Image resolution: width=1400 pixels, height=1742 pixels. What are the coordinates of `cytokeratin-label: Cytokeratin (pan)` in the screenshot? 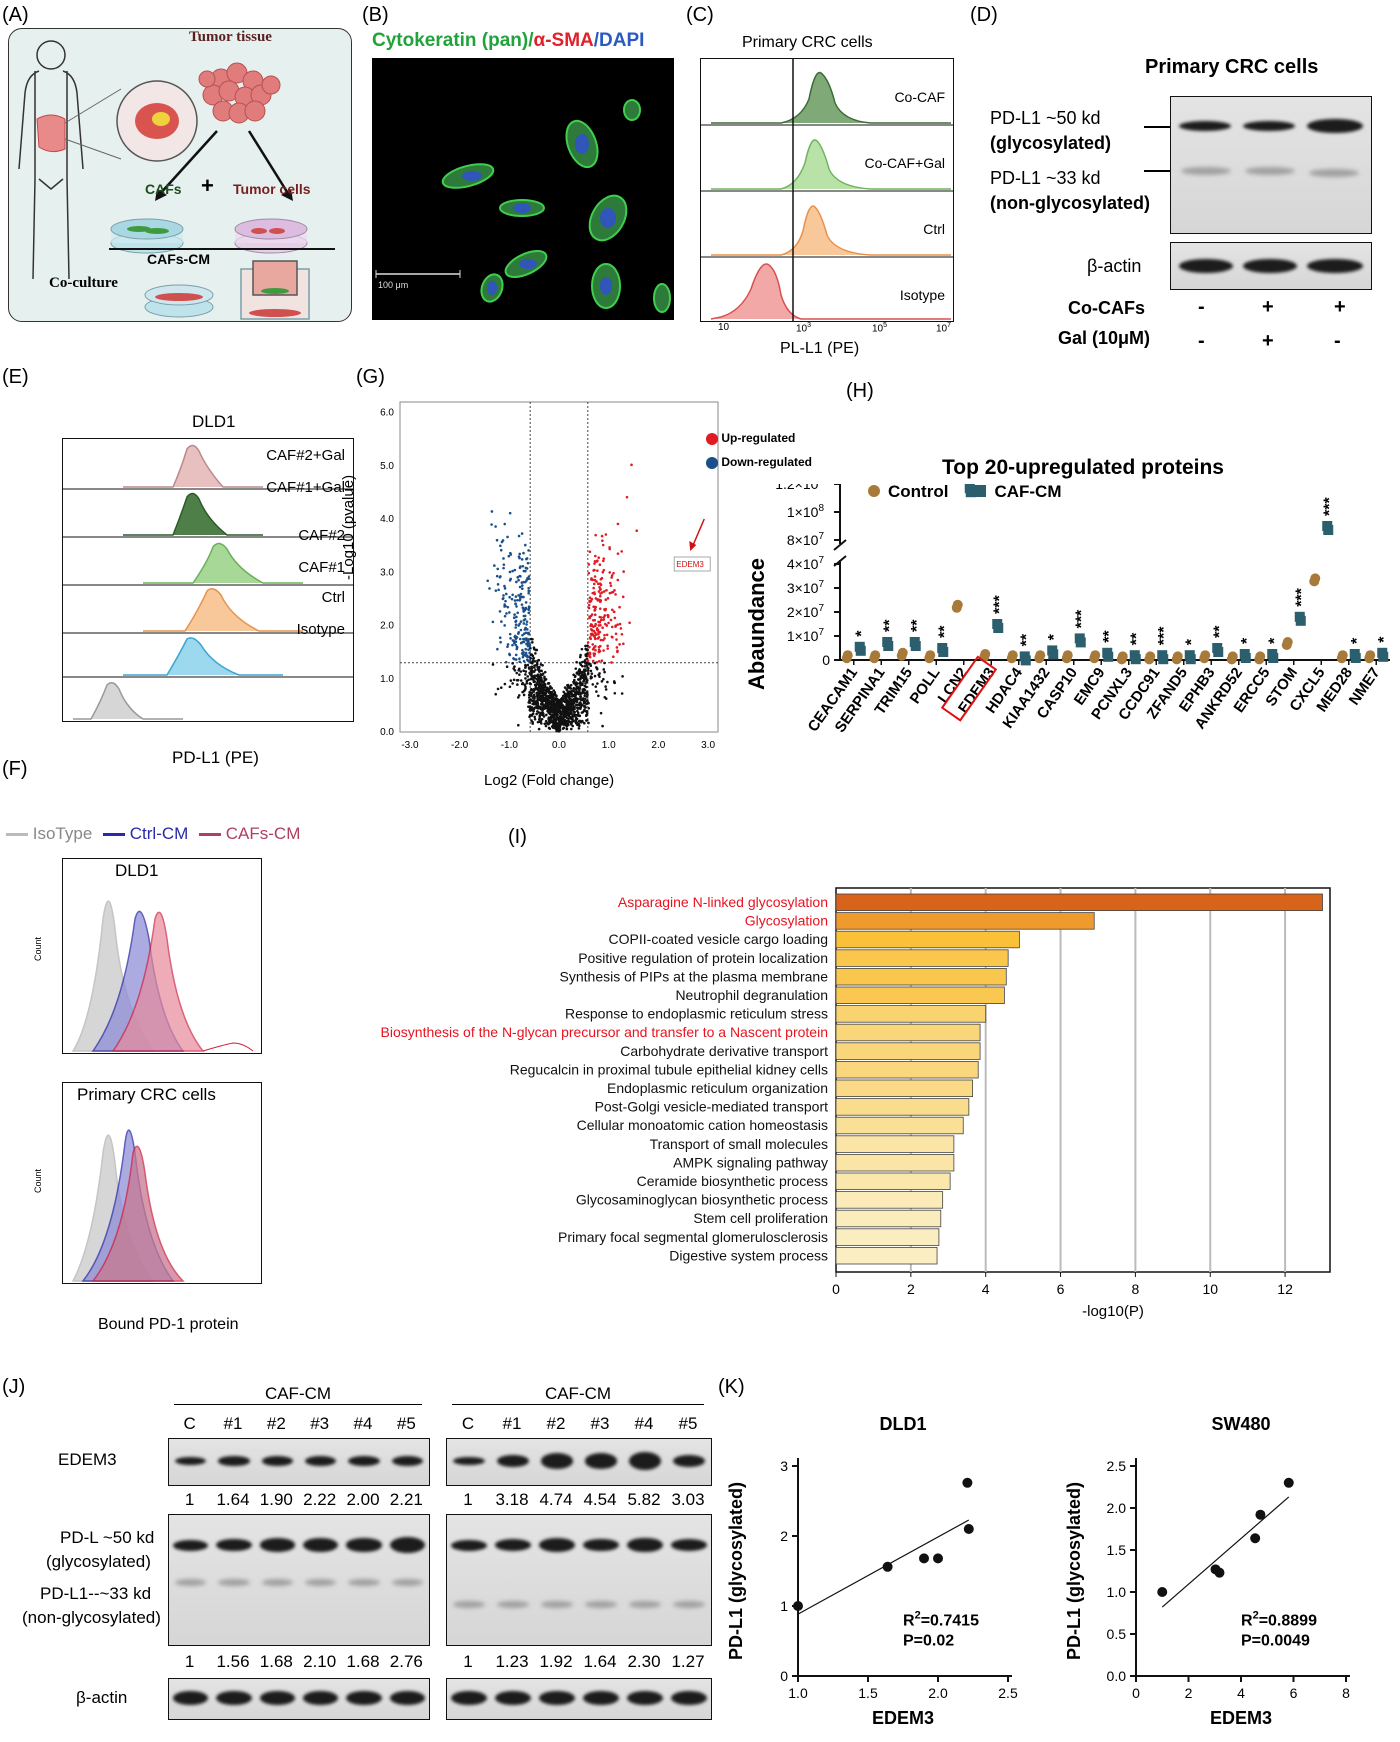 It's located at (450, 40).